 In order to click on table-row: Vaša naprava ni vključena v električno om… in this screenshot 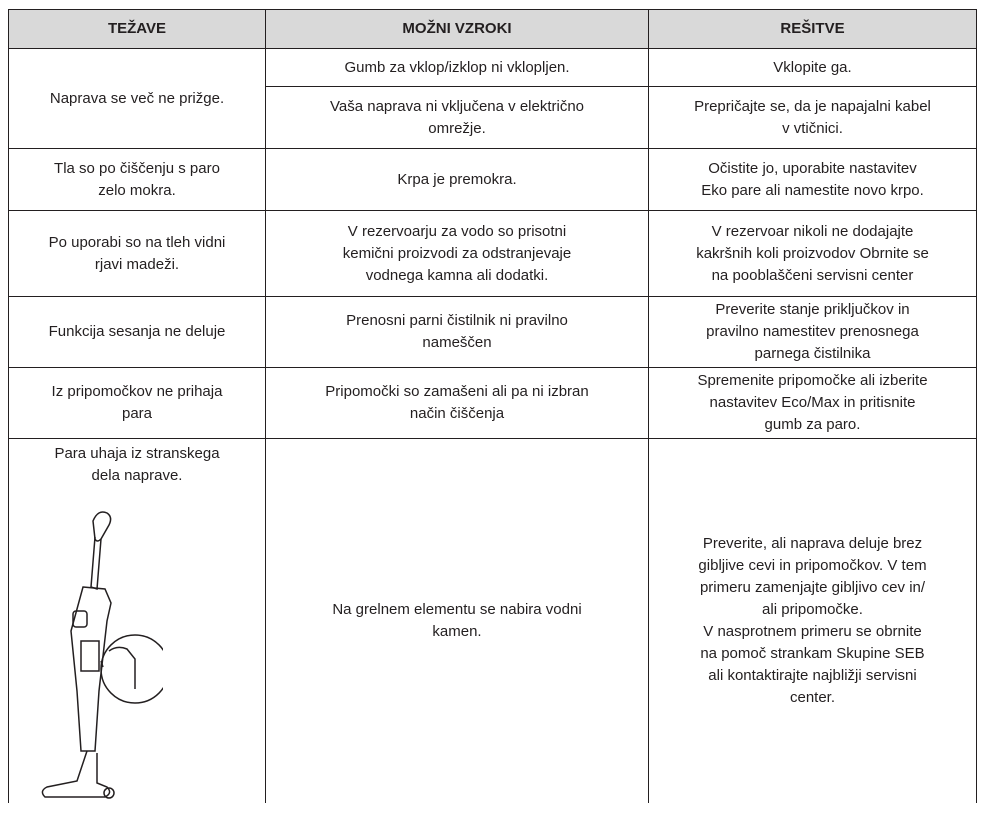, I will do `click(493, 117)`.